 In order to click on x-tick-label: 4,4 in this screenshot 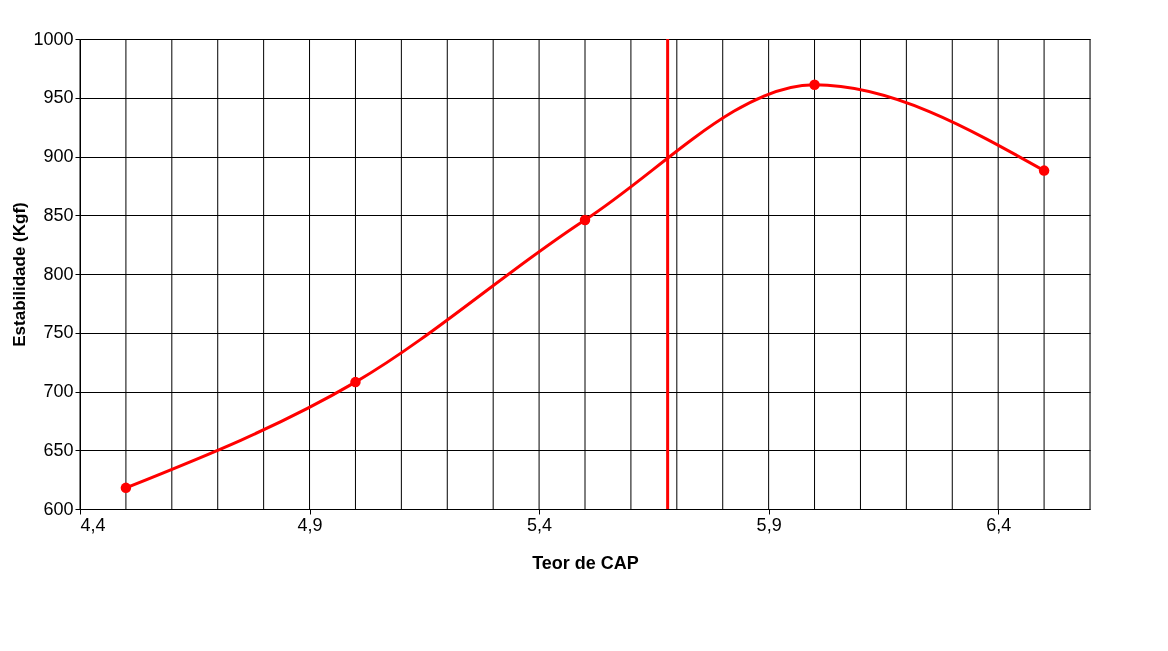, I will do `click(93, 524)`.